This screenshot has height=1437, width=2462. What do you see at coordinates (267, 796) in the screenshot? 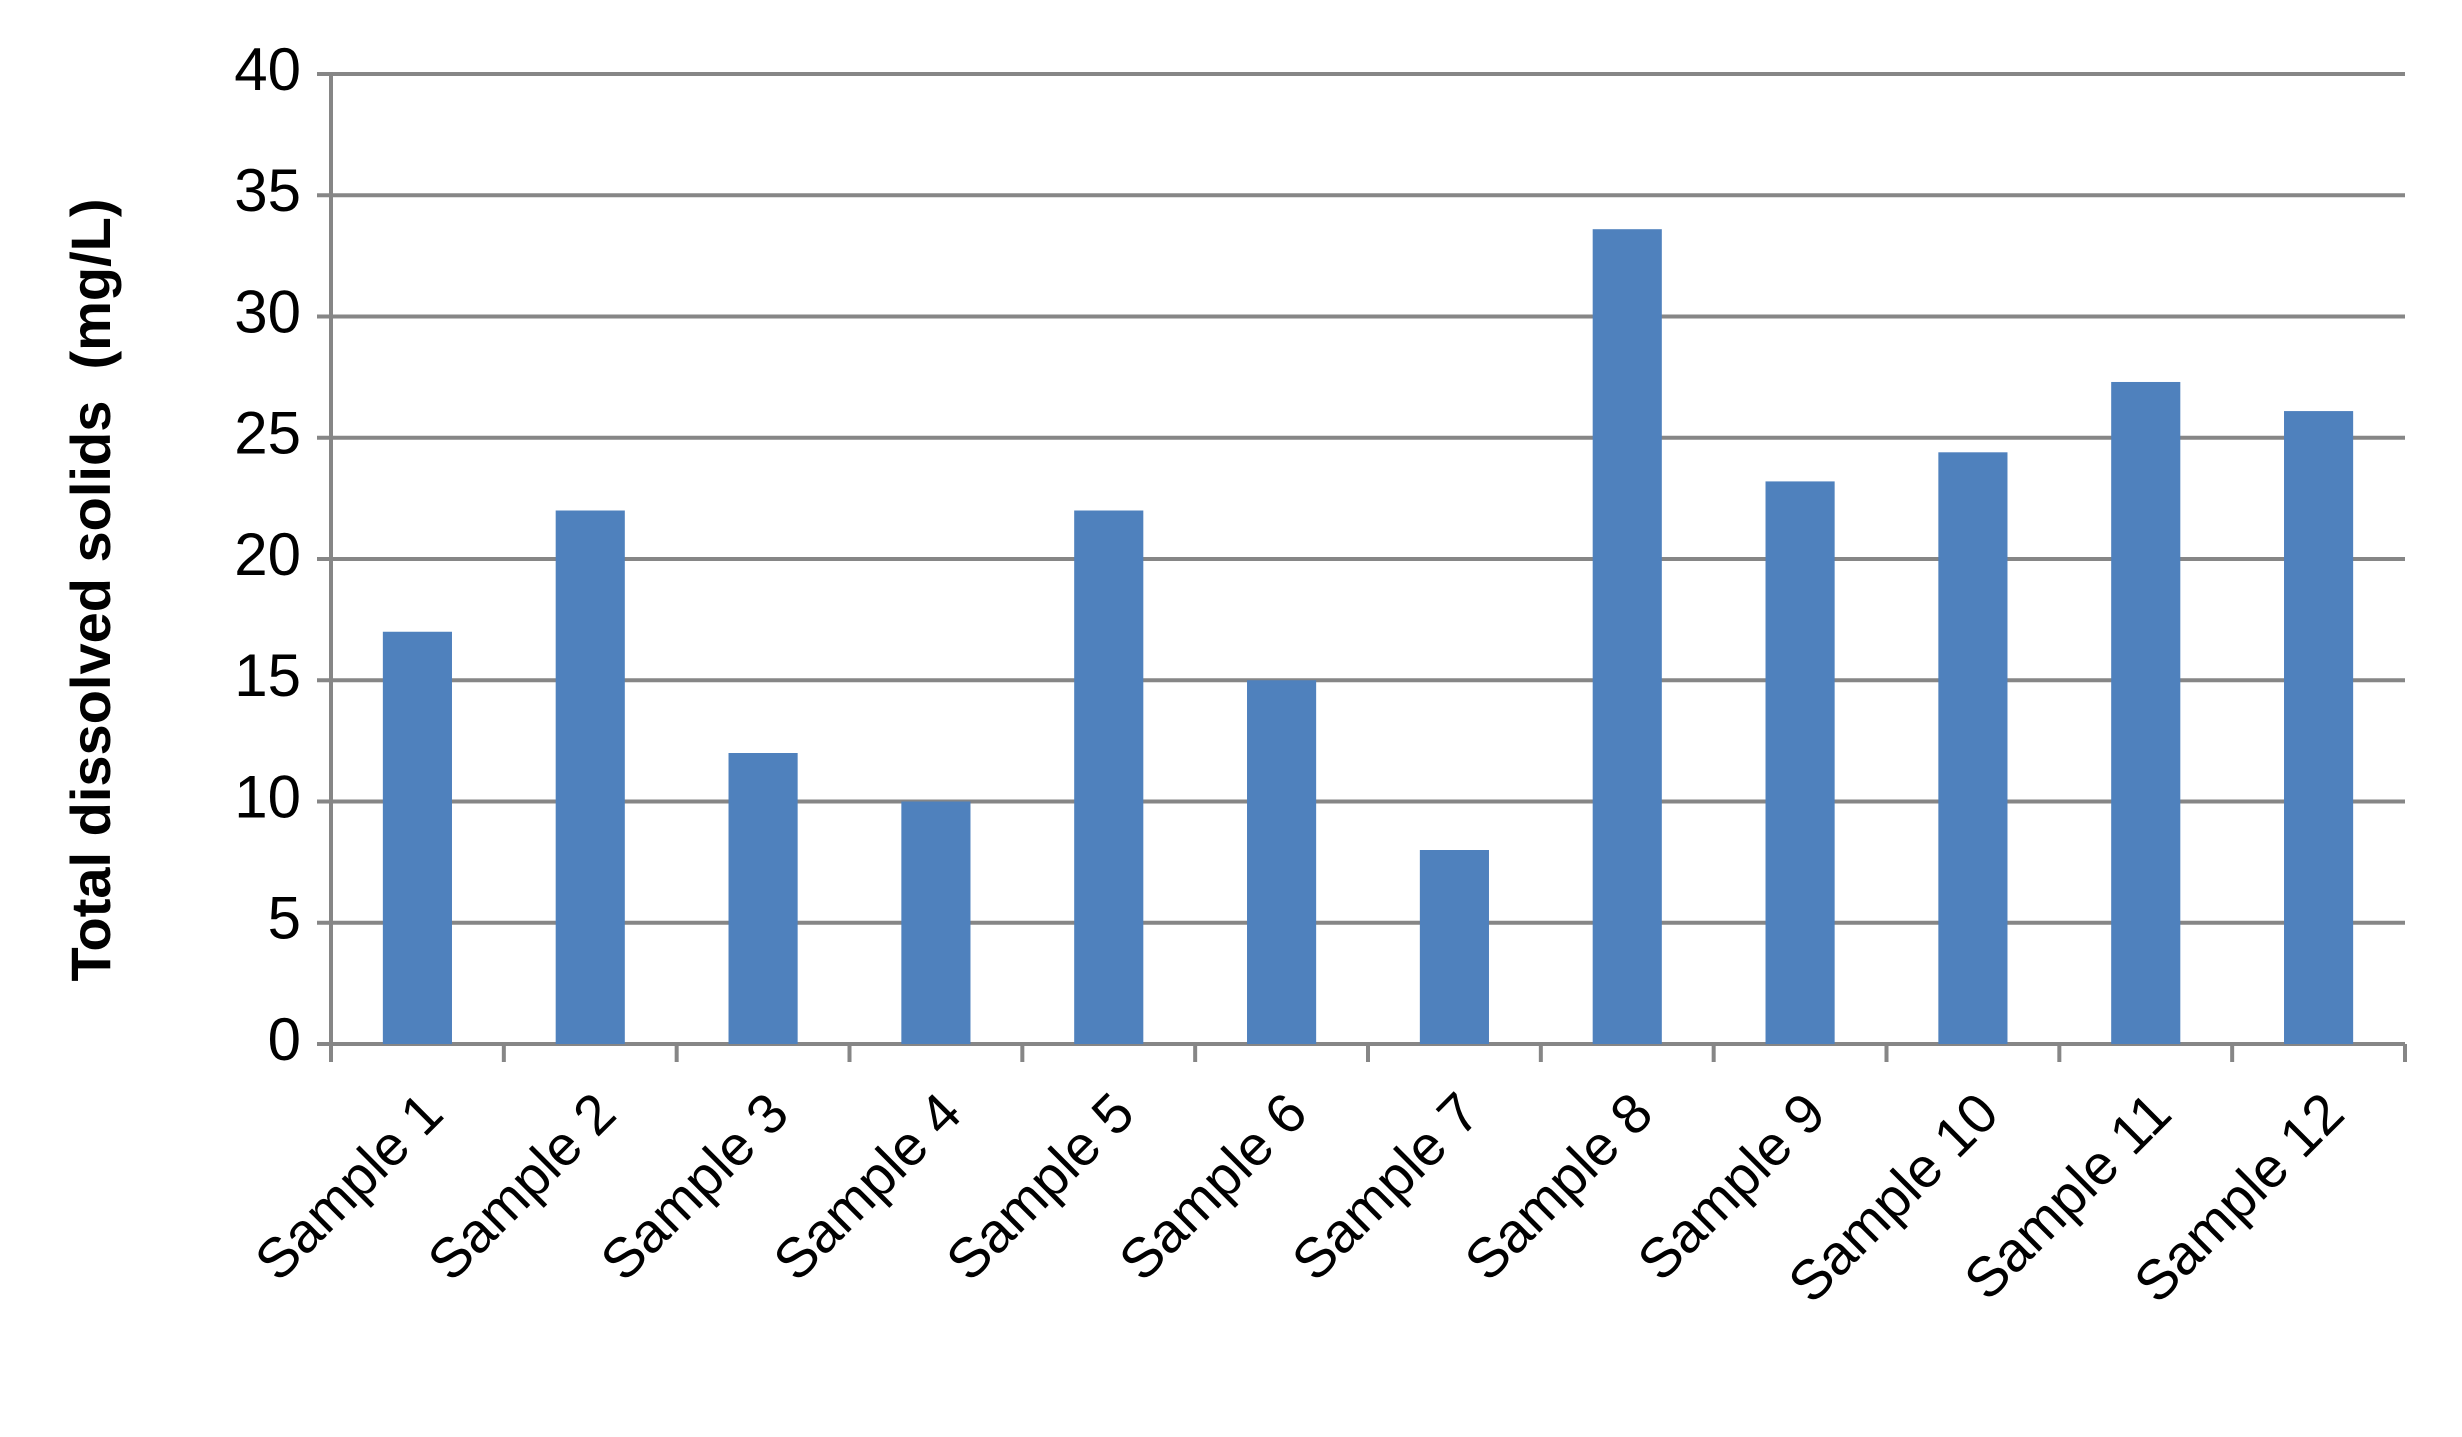
I see `y-tick-label: 10` at bounding box center [267, 796].